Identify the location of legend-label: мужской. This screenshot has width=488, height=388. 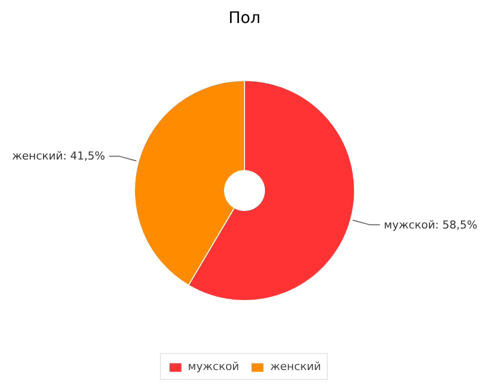
(214, 366).